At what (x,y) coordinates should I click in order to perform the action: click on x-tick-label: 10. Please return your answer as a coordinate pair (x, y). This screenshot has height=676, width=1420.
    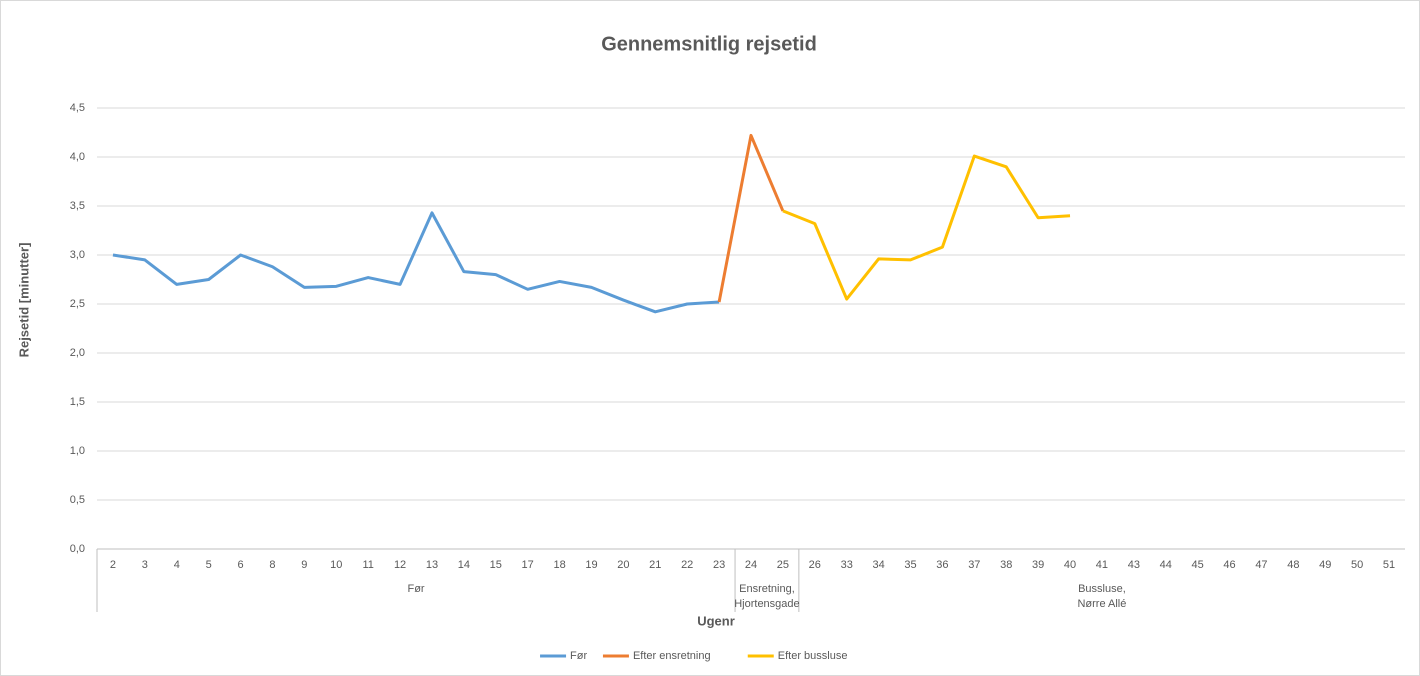
    Looking at the image, I should click on (336, 565).